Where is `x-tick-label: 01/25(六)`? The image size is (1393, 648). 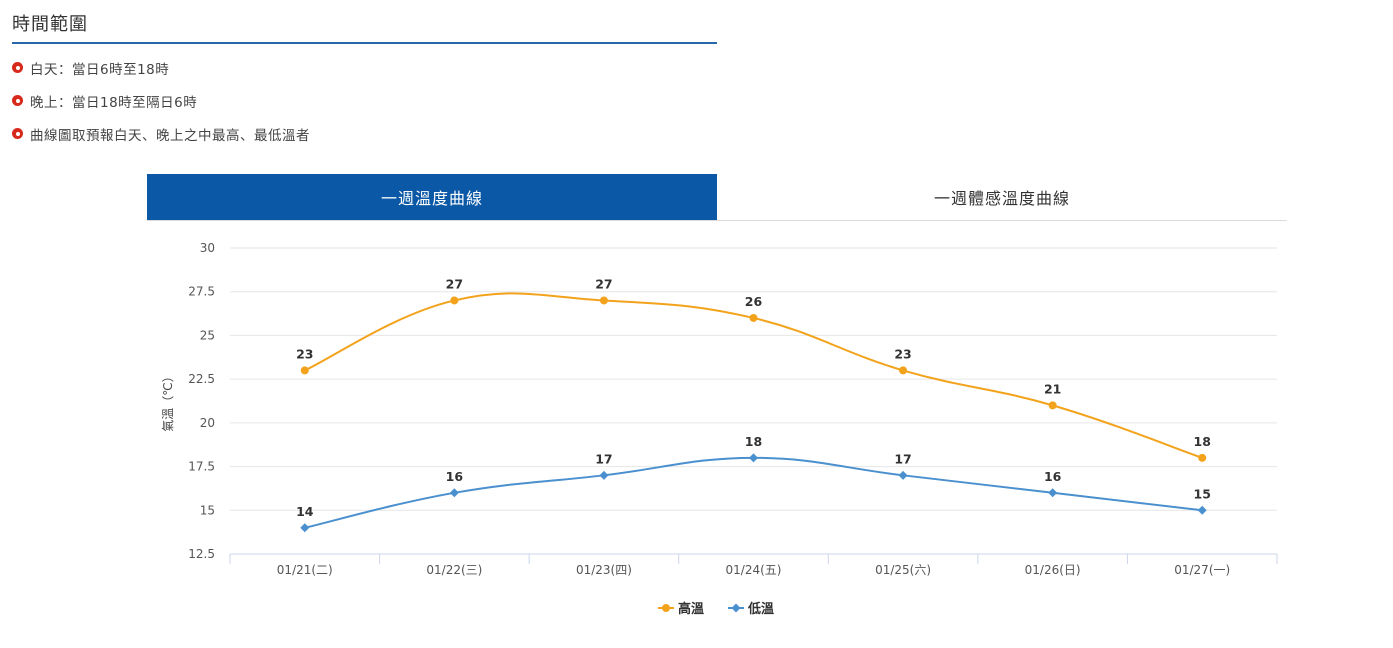 x-tick-label: 01/25(六) is located at coordinates (903, 570).